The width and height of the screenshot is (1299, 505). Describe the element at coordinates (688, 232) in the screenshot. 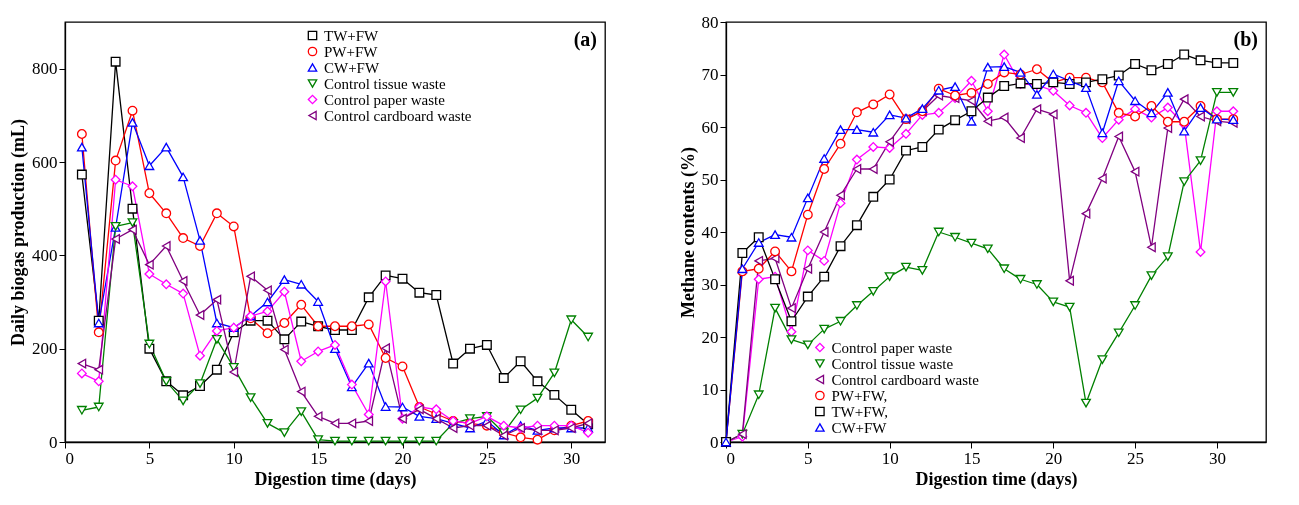

I see `y-axis-title: Methane contents (%)` at that location.